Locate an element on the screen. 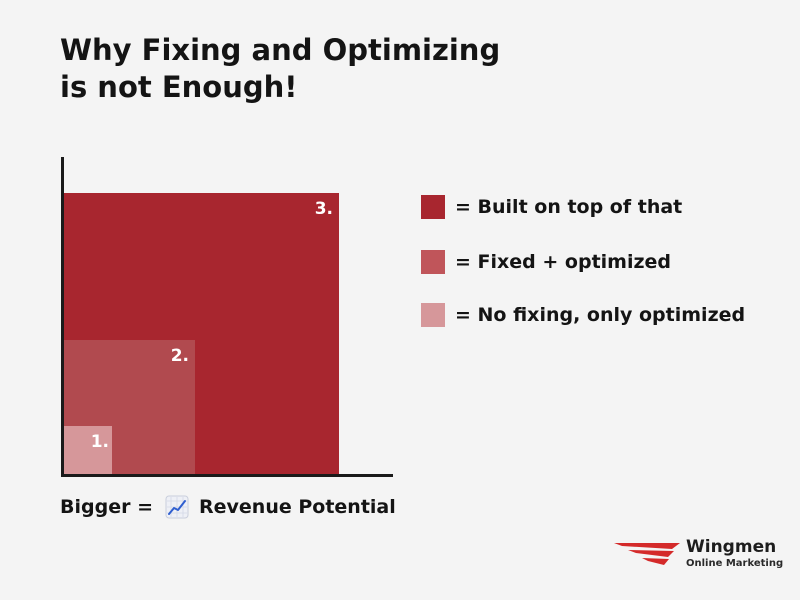 This screenshot has height=600, width=800. chart-increasing-icon is located at coordinates (177, 507).